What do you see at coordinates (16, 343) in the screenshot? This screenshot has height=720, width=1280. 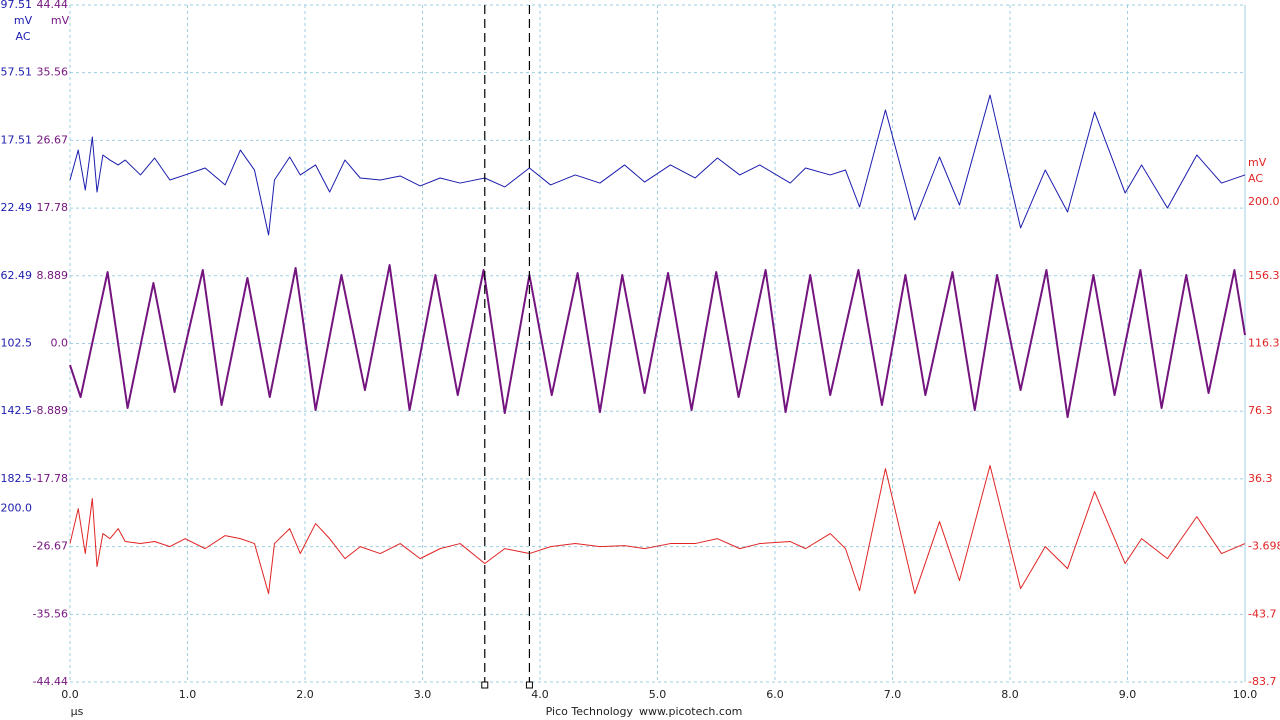 I see `y-tick-label: -102.5` at bounding box center [16, 343].